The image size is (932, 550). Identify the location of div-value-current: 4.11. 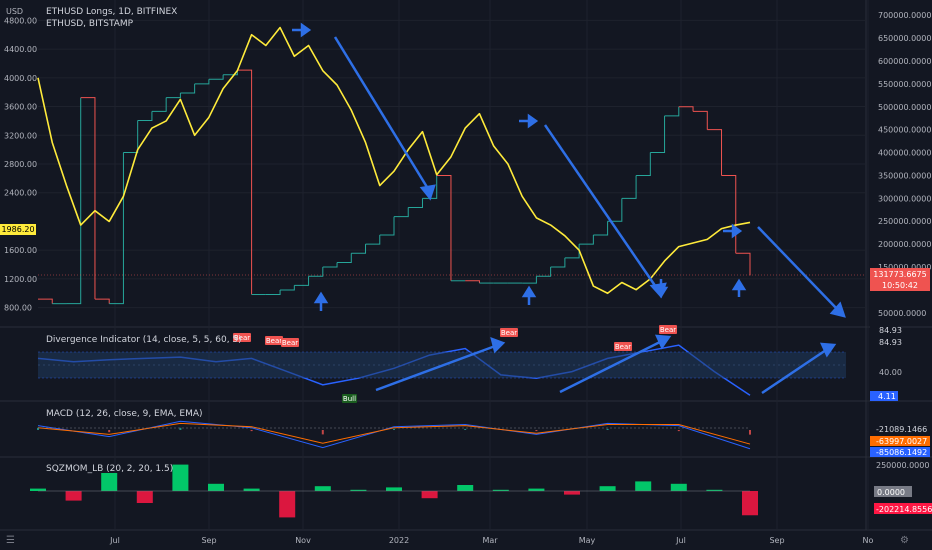
(887, 396).